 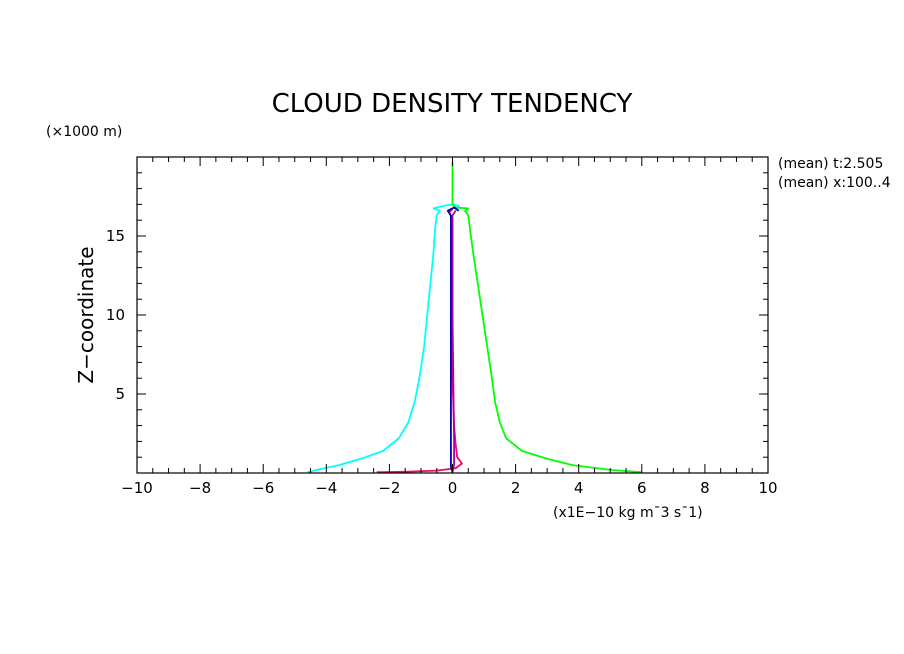 What do you see at coordinates (137, 488) in the screenshot?
I see `x-tick-label: −10` at bounding box center [137, 488].